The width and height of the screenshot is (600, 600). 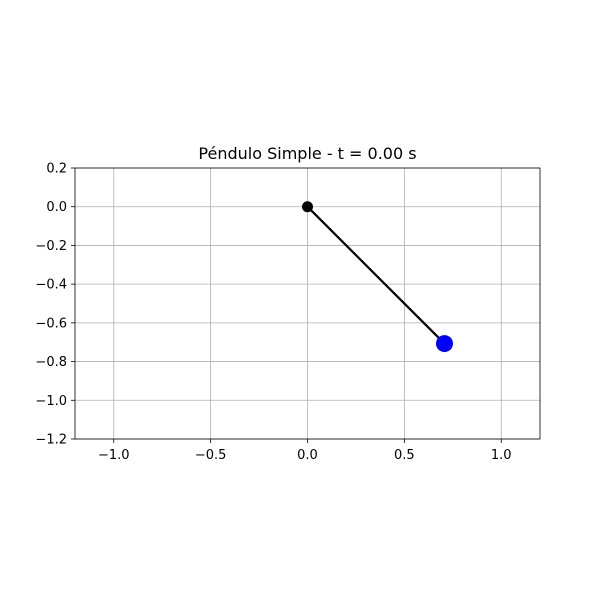 What do you see at coordinates (56, 207) in the screenshot?
I see `y-tick-label: 0.0` at bounding box center [56, 207].